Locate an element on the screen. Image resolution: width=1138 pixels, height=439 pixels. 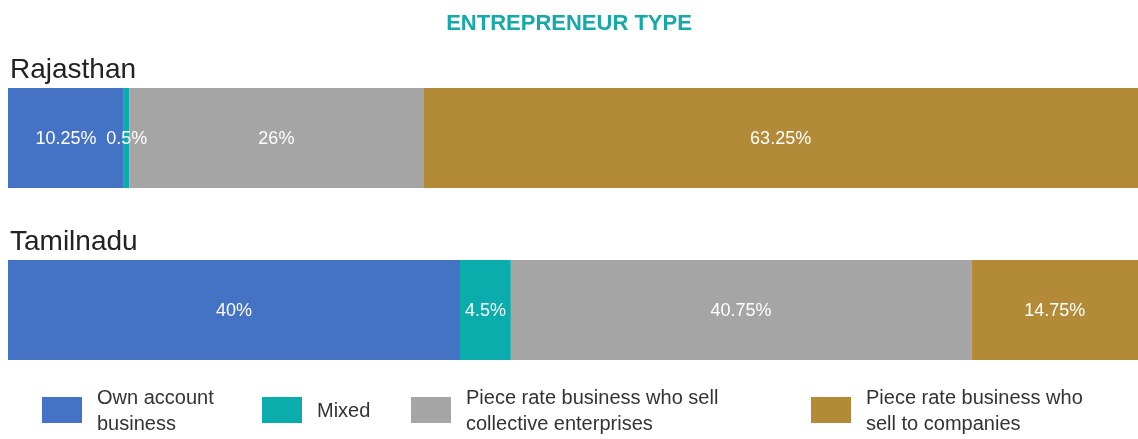
data-label: 40.75% is located at coordinates (741, 310).